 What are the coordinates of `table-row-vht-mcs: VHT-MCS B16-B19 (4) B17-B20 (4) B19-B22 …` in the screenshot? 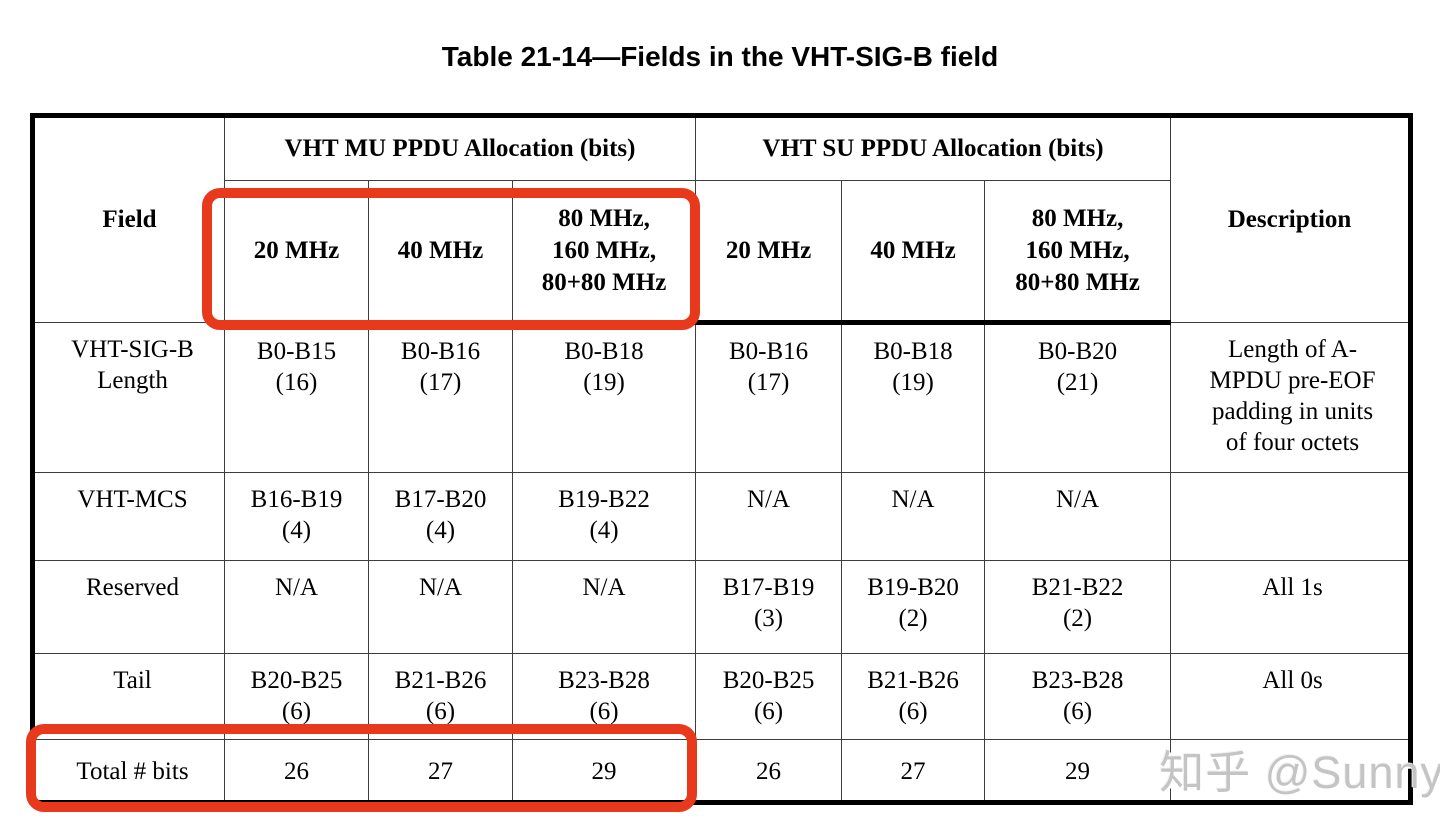 It's located at (722, 516).